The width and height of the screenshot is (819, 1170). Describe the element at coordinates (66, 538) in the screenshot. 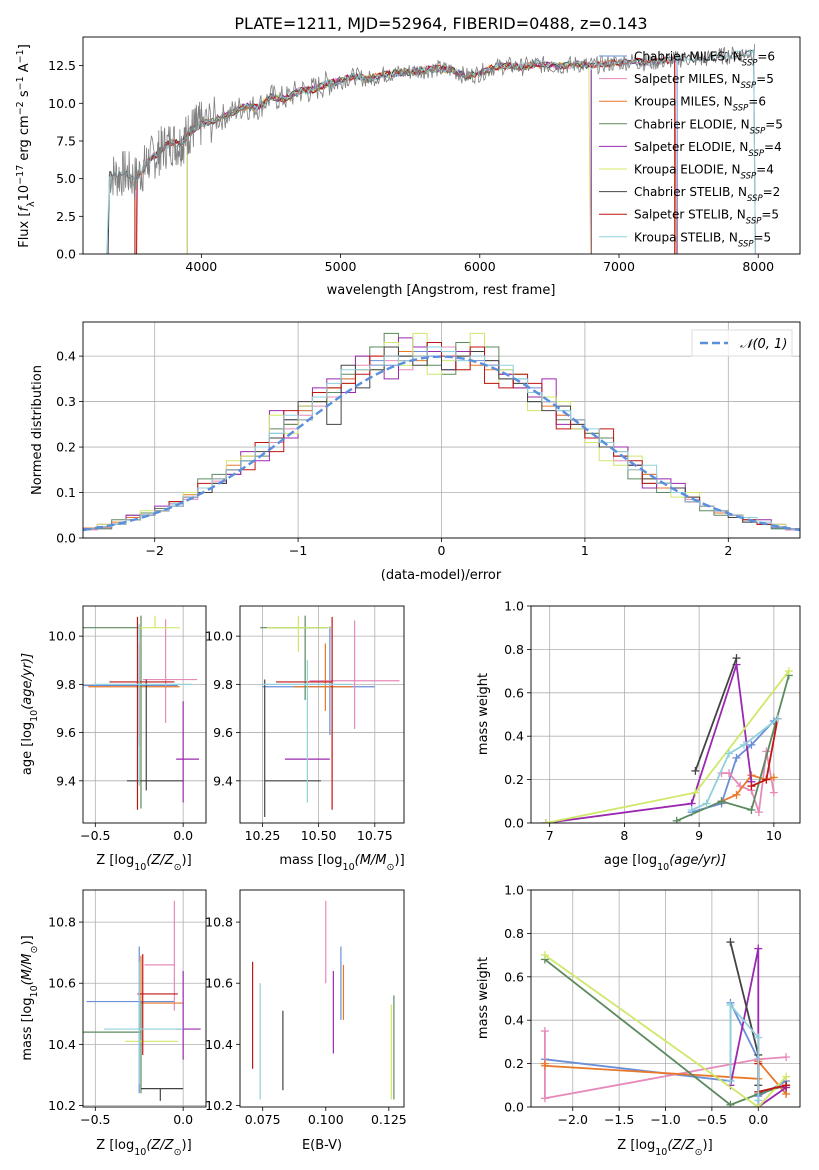

I see `y-tick-label: 0.0` at that location.